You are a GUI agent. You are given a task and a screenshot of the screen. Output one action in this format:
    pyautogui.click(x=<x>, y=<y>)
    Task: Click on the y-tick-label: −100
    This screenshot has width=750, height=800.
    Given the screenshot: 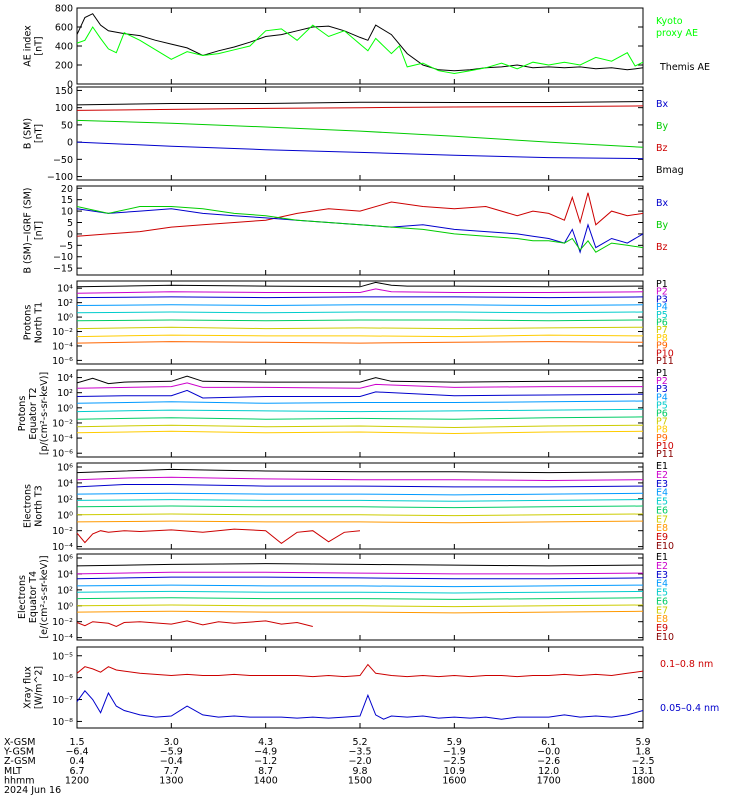 What is the action you would take?
    pyautogui.click(x=60, y=177)
    